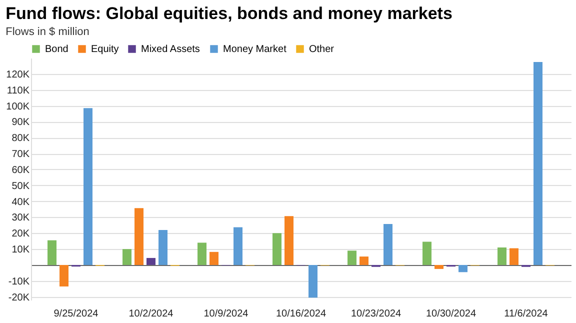 Image resolution: width=576 pixels, height=323 pixels. What do you see at coordinates (21, 138) in the screenshot?
I see `y-tick-label: 80K` at bounding box center [21, 138].